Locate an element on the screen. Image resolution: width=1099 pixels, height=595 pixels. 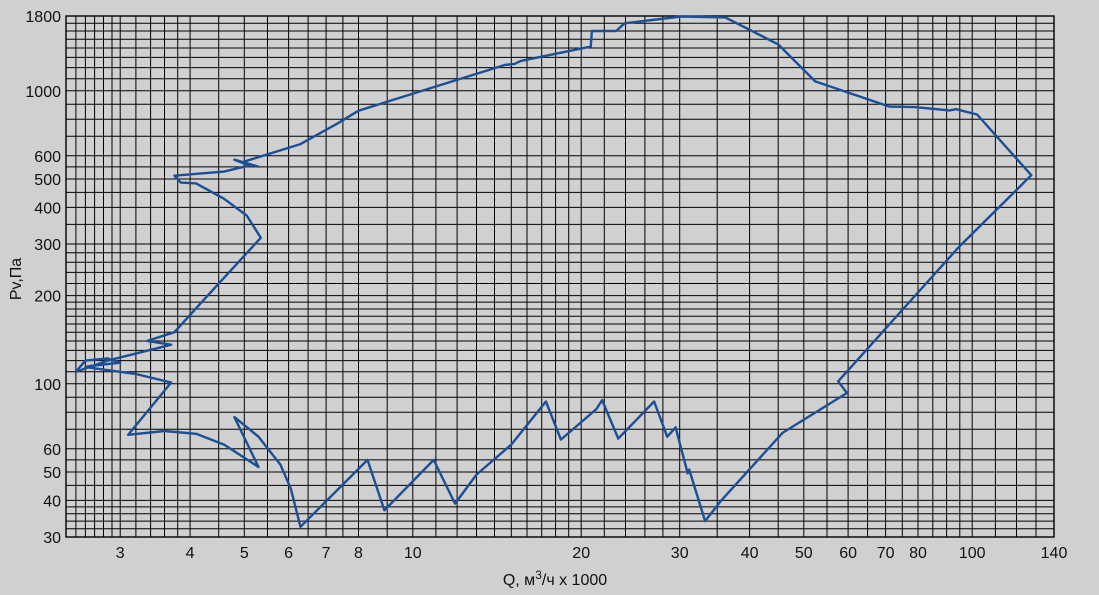
y-tick-label: 400 is located at coordinates (47, 208).